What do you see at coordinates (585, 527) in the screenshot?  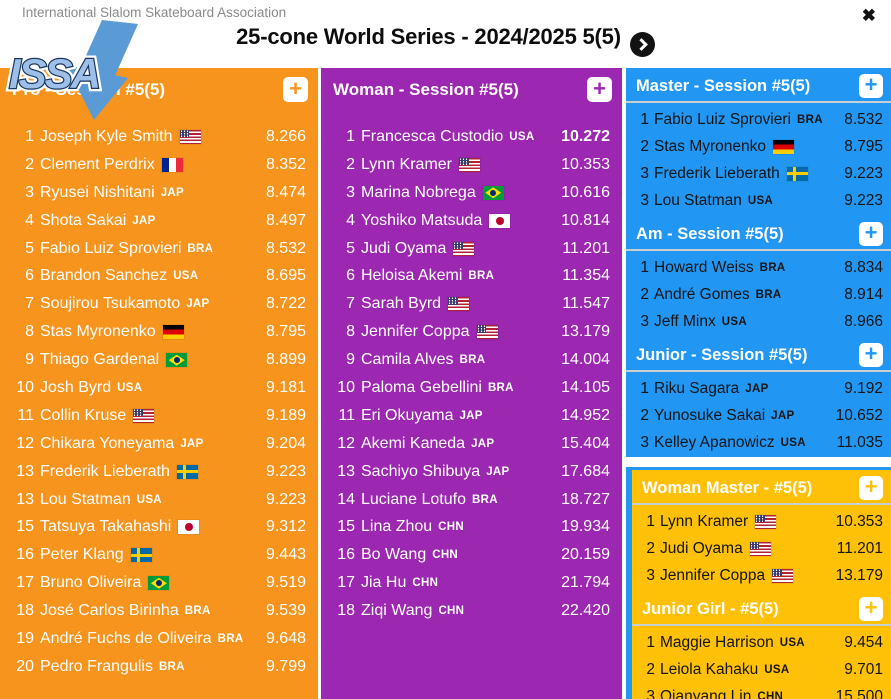 I see `score: 19.934` at bounding box center [585, 527].